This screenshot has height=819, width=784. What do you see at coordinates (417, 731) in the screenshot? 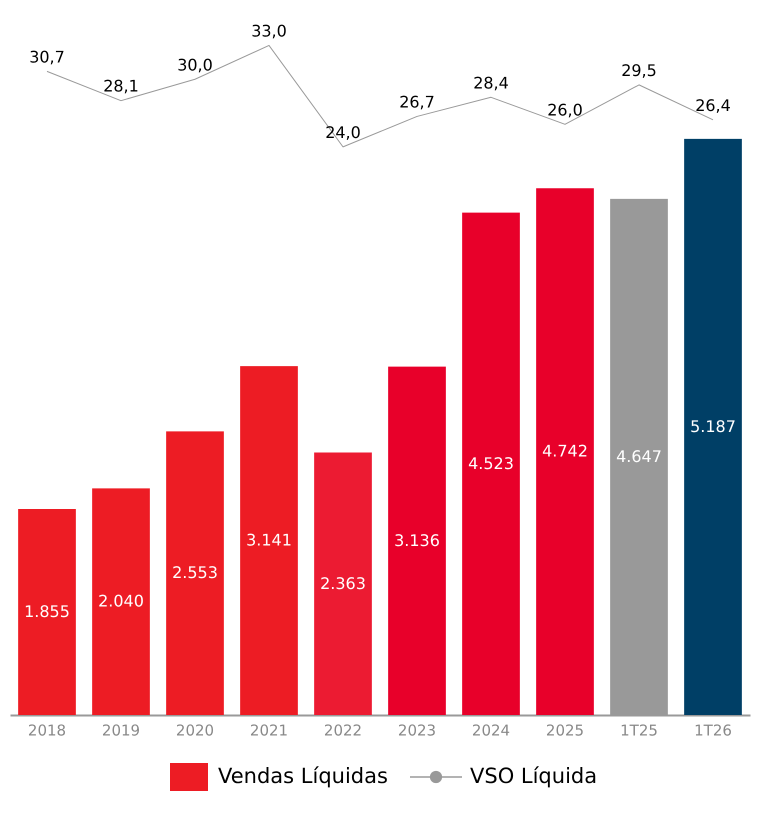
I see `x-tick-label: 2023` at bounding box center [417, 731].